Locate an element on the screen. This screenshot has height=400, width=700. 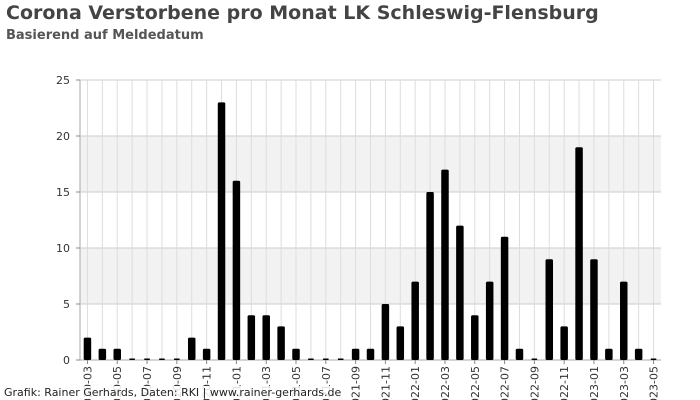
y-tick-label: 0 is located at coordinates (66, 360).